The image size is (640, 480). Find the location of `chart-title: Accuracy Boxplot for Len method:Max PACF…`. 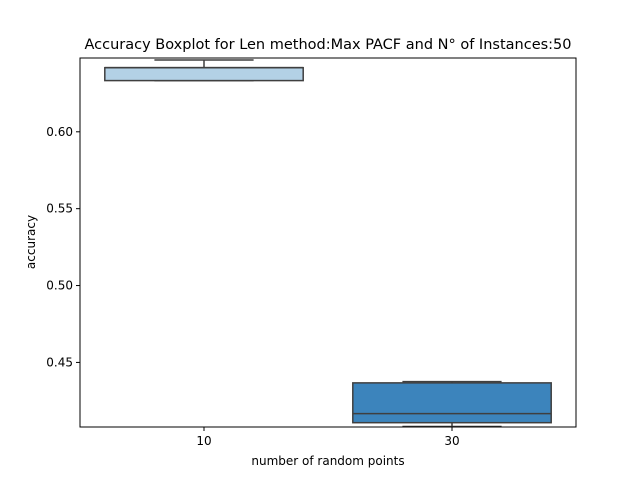

chart-title: Accuracy Boxplot for Len method:Max PACF… is located at coordinates (327, 45).